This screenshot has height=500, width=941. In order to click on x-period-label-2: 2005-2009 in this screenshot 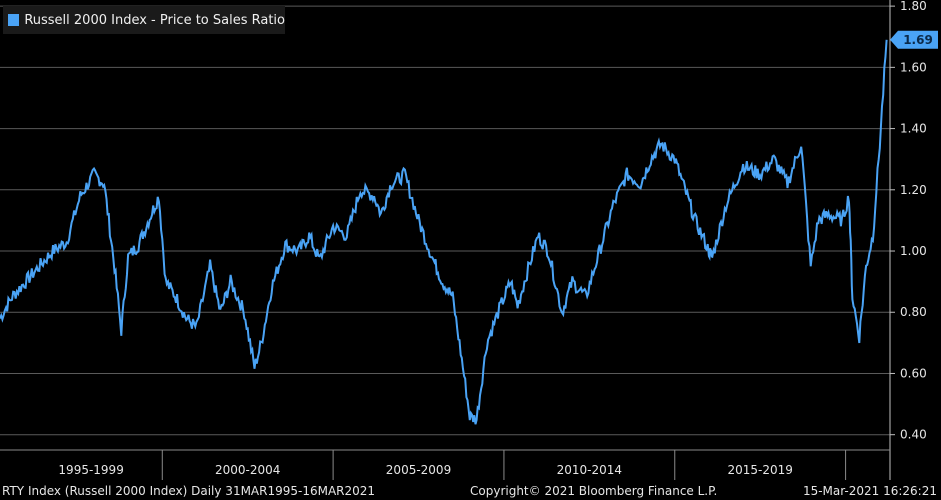, I will do `click(418, 470)`.